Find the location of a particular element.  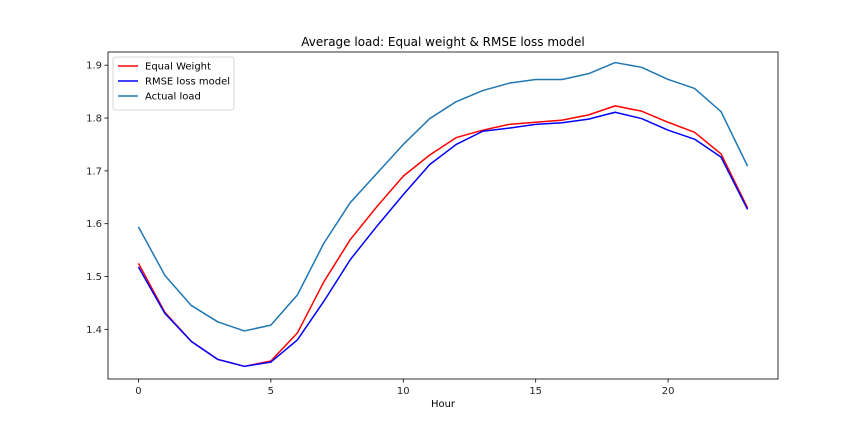

y-tick-label: 1.4 is located at coordinates (94, 330).